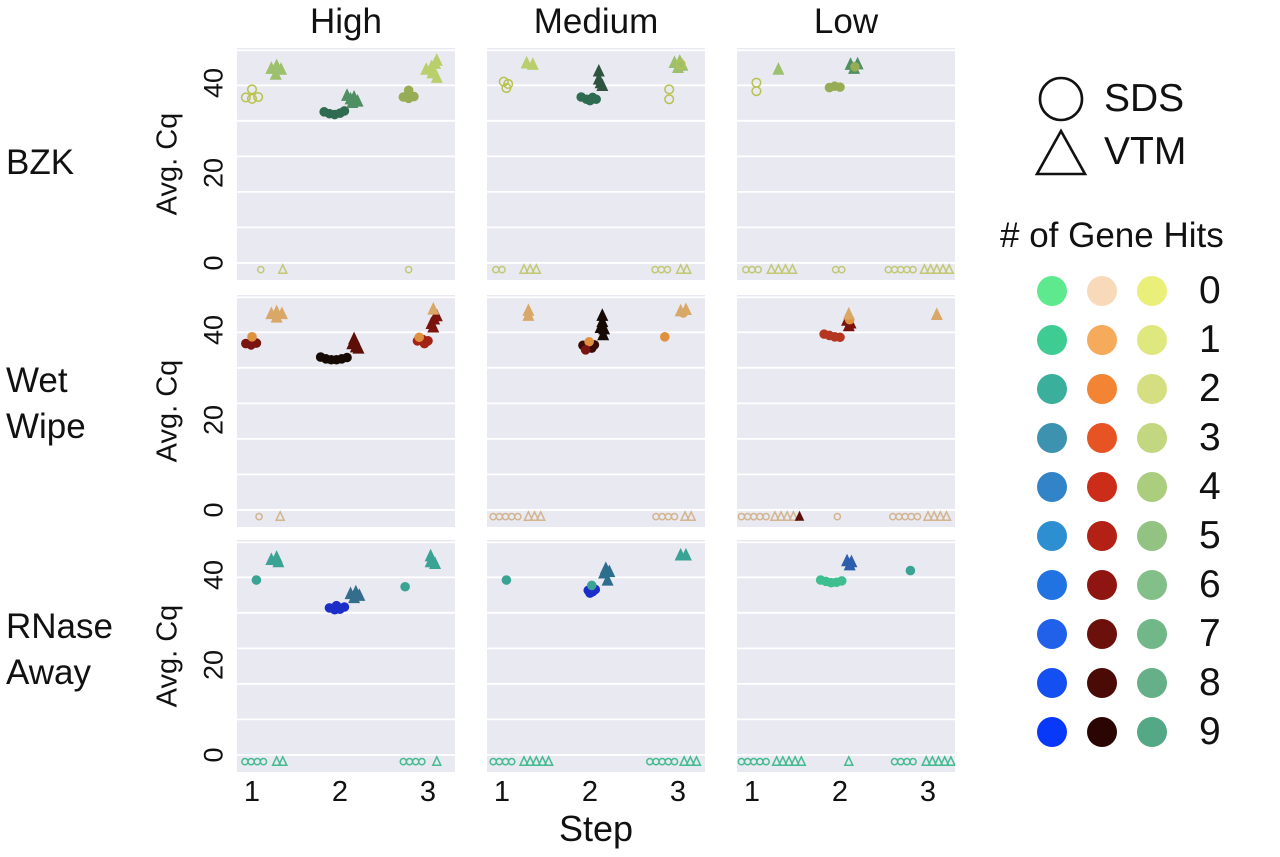 The height and width of the screenshot is (857, 1280). Describe the element at coordinates (1210, 437) in the screenshot. I see `gene-hits-value: 3` at that location.